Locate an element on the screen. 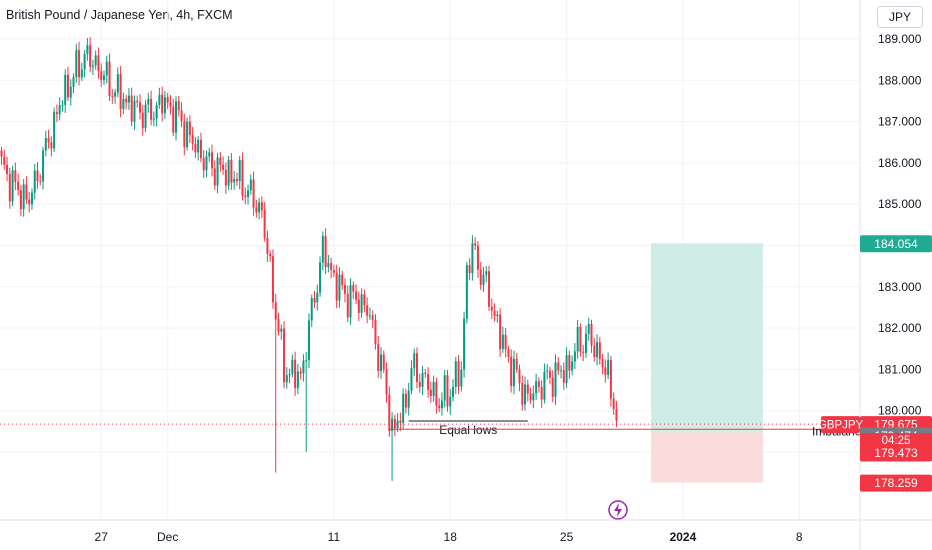 Image resolution: width=932 pixels, height=550 pixels. symbol-tag is located at coordinates (840, 425).